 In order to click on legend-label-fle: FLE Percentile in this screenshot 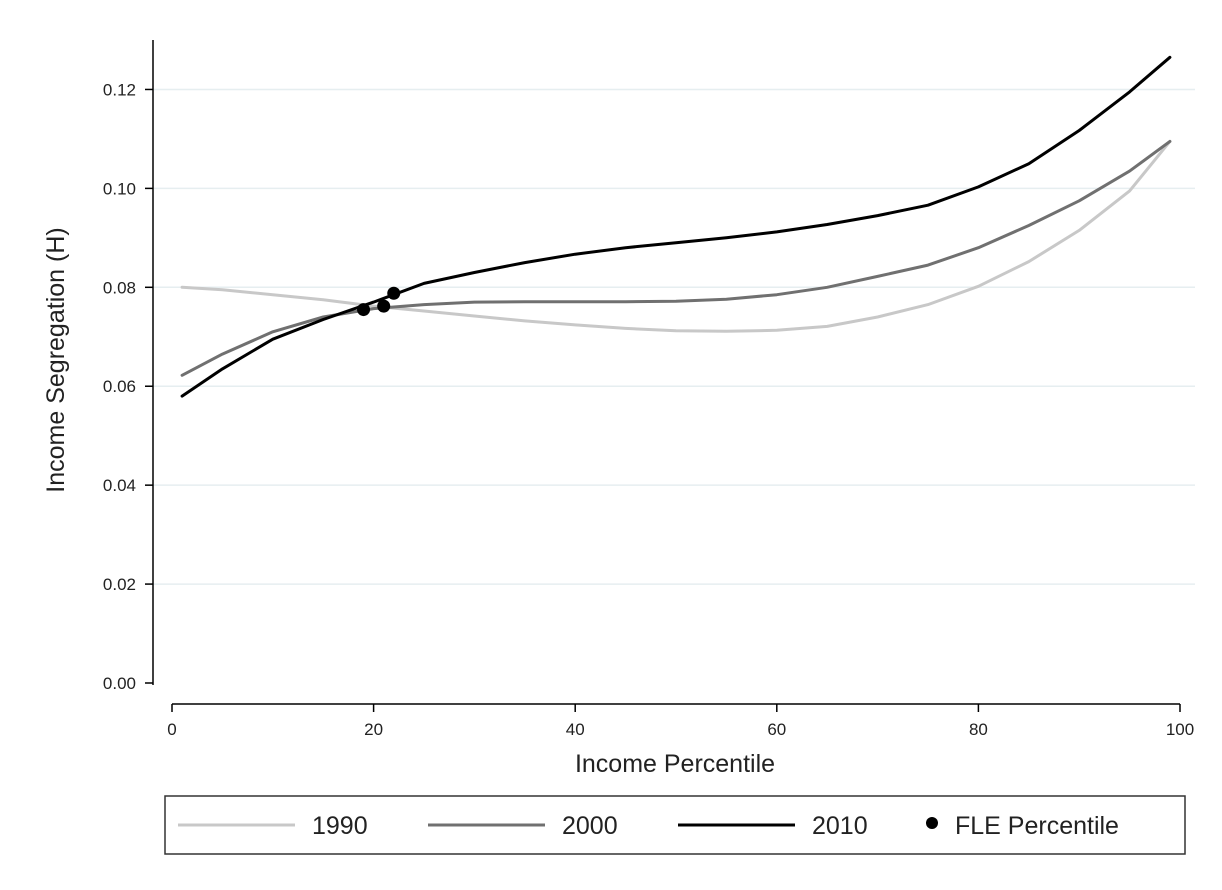, I will do `click(1037, 826)`.